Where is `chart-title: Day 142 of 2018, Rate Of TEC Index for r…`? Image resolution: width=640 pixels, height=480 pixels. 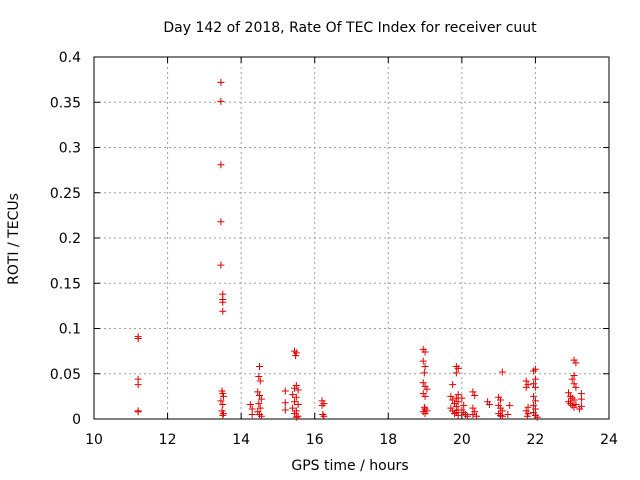 chart-title: Day 142 of 2018, Rate Of TEC Index for r… is located at coordinates (350, 28).